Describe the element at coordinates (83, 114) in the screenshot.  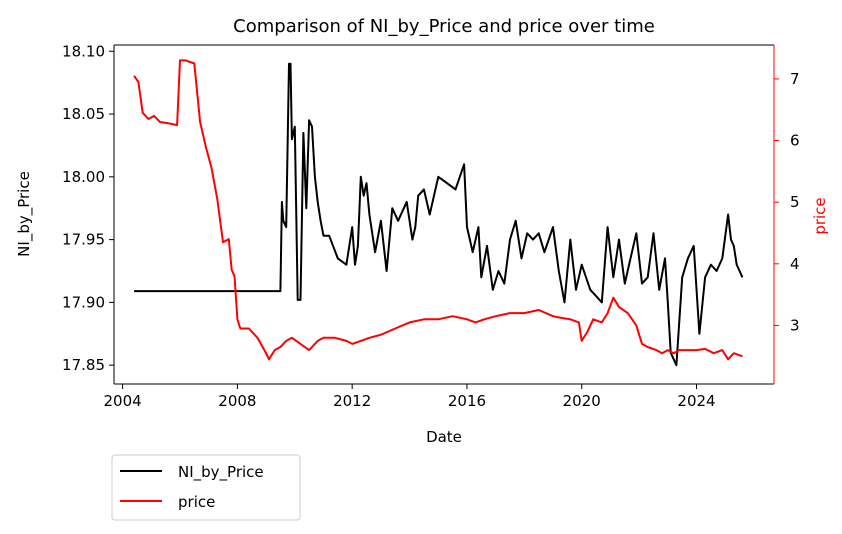
I see `y-left-tick-label: 18.05` at that location.